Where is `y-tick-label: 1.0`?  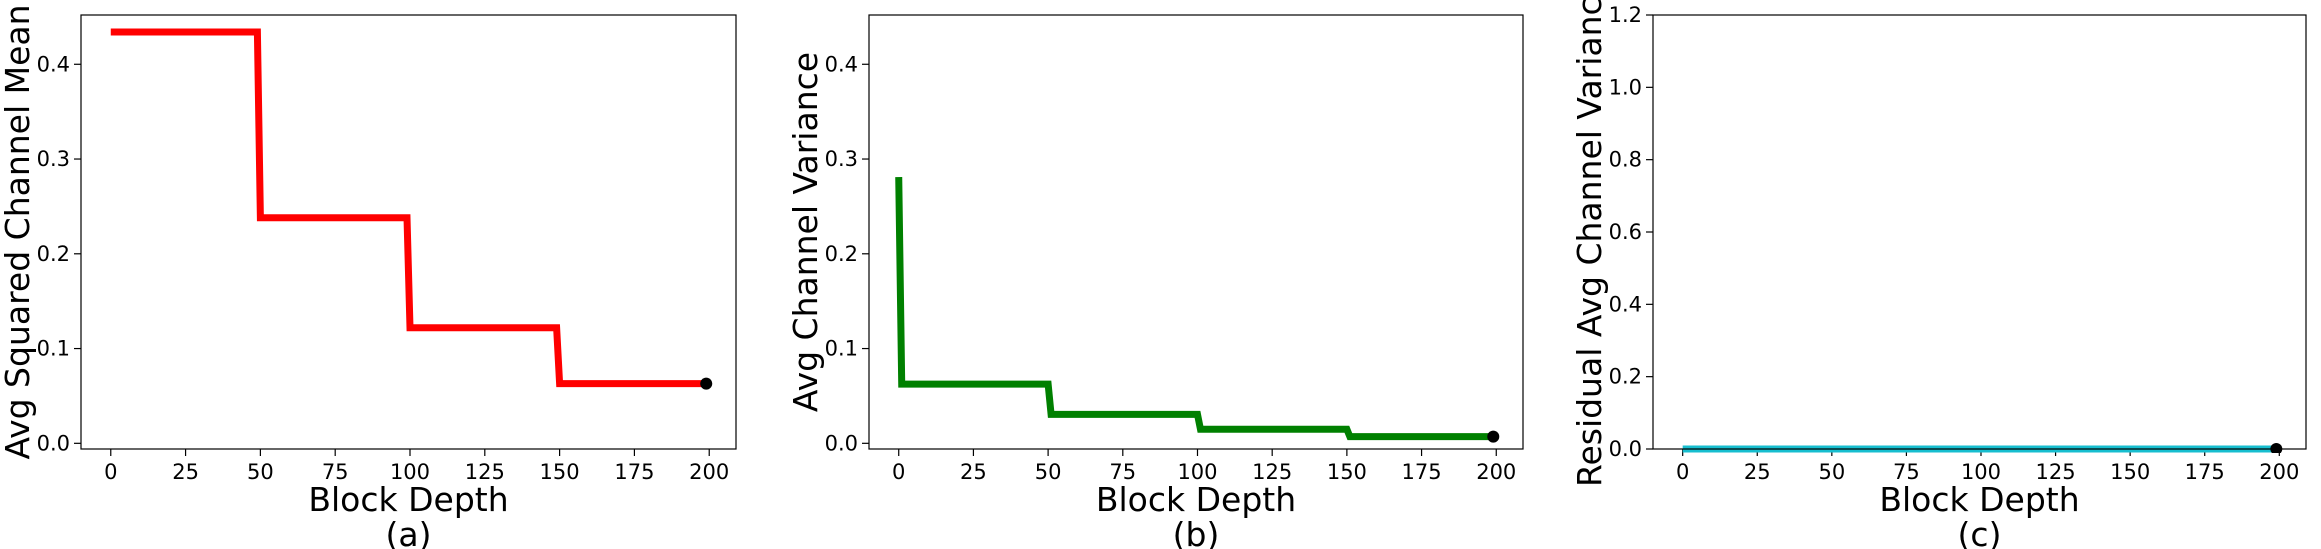
y-tick-label: 1.0 is located at coordinates (1625, 87).